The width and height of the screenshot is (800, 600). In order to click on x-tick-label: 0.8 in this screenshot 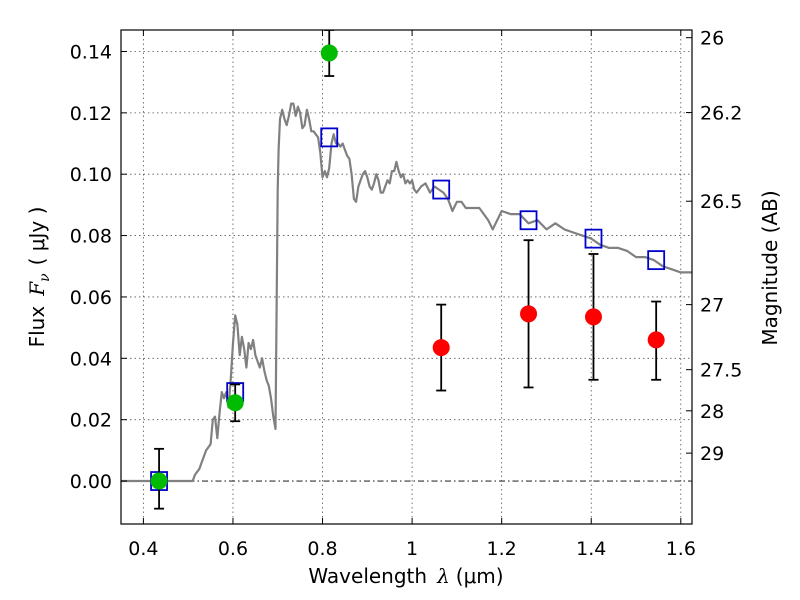, I will do `click(322, 549)`.